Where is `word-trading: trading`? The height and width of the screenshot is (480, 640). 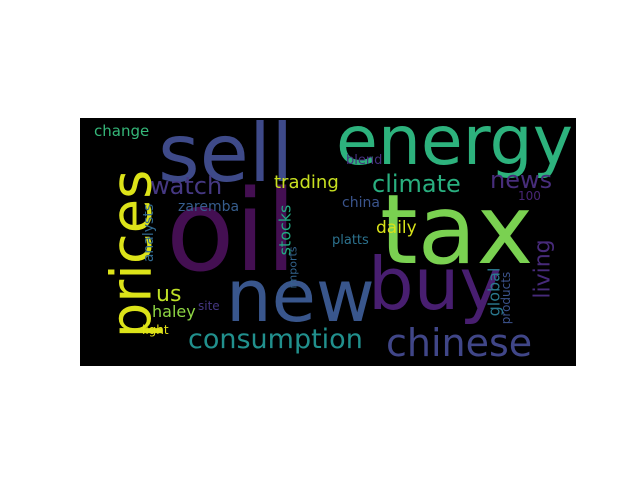
word-trading: trading is located at coordinates (306, 182).